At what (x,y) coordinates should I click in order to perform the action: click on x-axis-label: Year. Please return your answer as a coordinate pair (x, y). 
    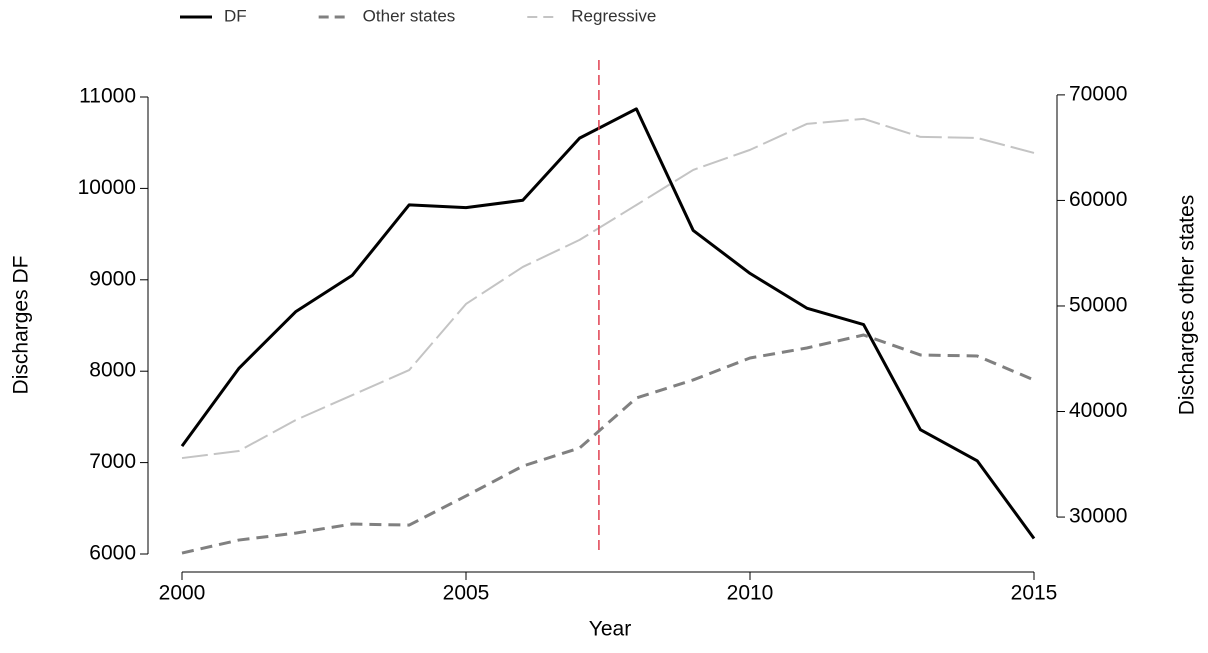
    Looking at the image, I should click on (610, 629).